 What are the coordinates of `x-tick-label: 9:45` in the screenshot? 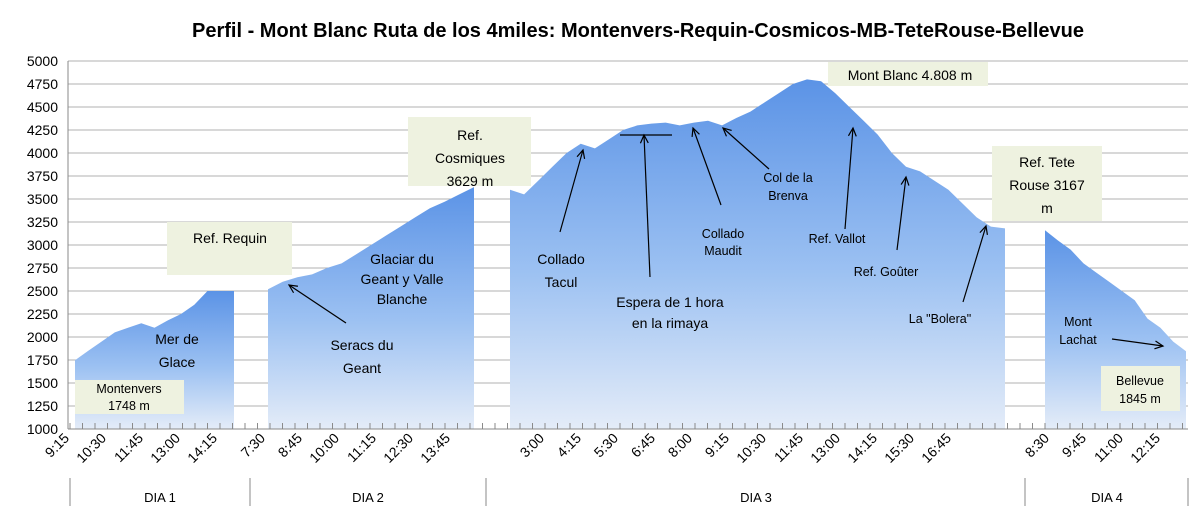 It's located at (1074, 445).